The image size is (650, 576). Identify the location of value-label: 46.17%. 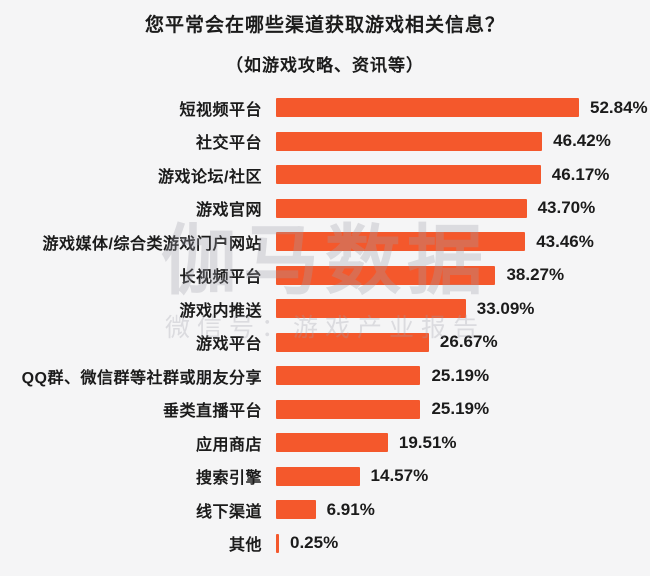
(580, 174).